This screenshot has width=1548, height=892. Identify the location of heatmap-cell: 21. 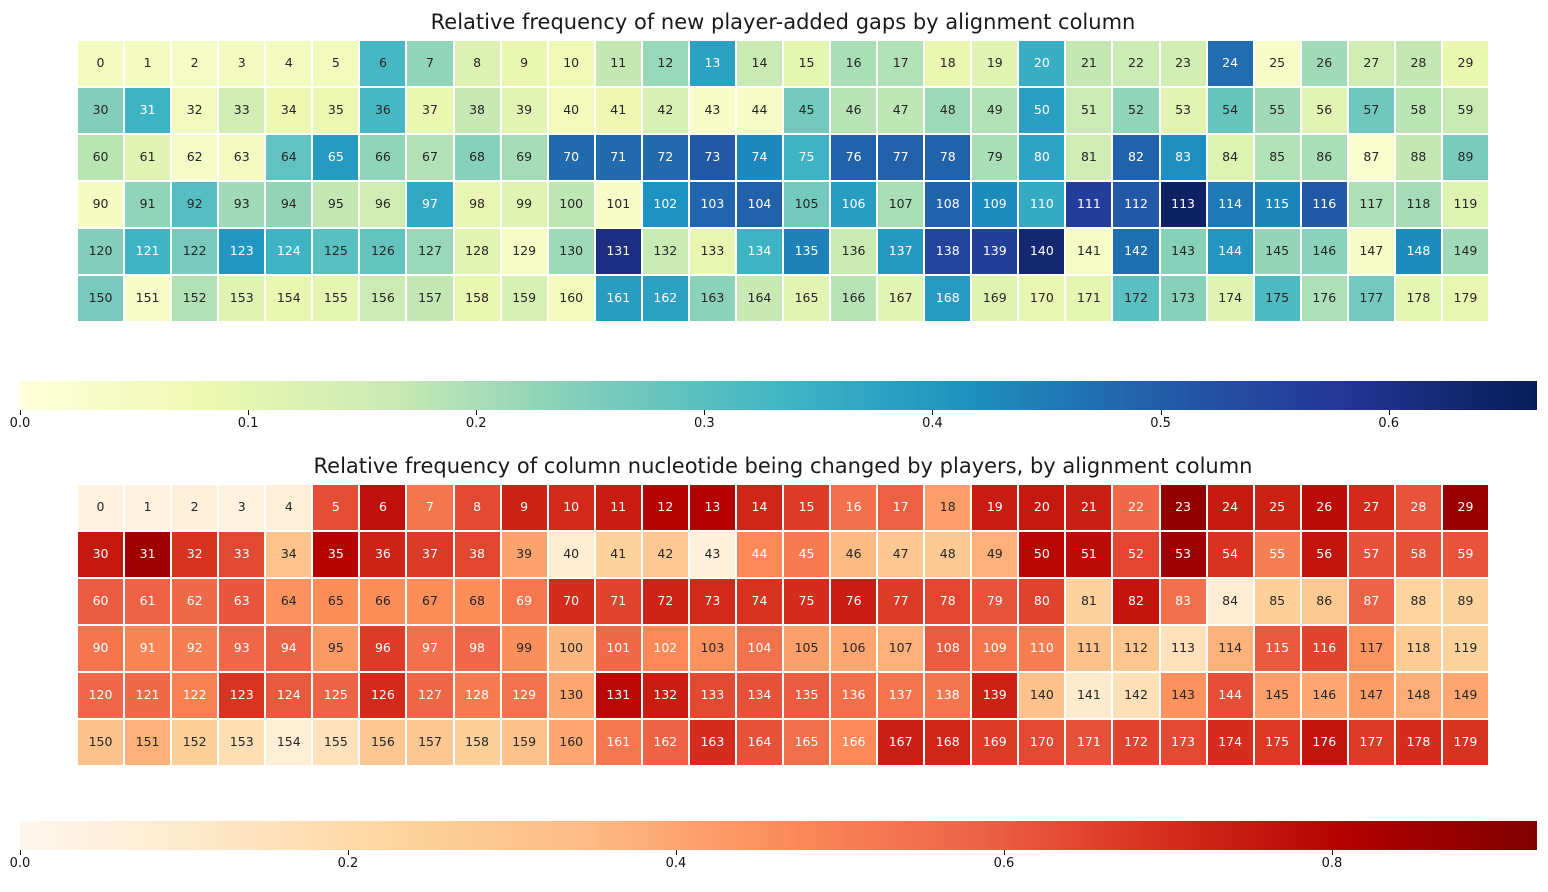
(1089, 507).